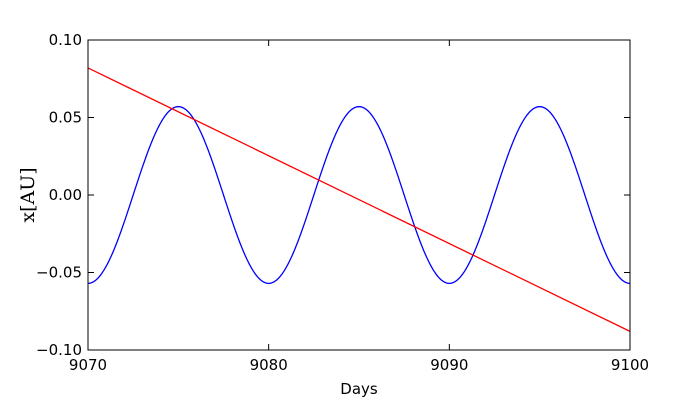 This screenshot has width=700, height=400. Describe the element at coordinates (269, 365) in the screenshot. I see `x-tick-label: 9080` at that location.